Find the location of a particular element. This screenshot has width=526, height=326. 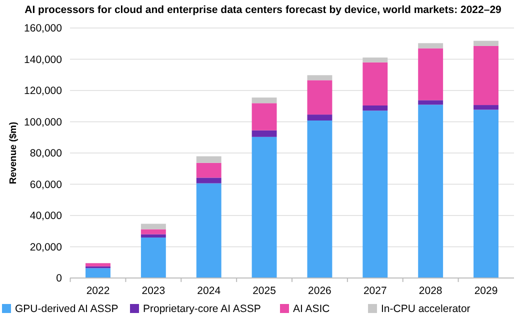

y-tick-label: 120,000 is located at coordinates (43, 91).